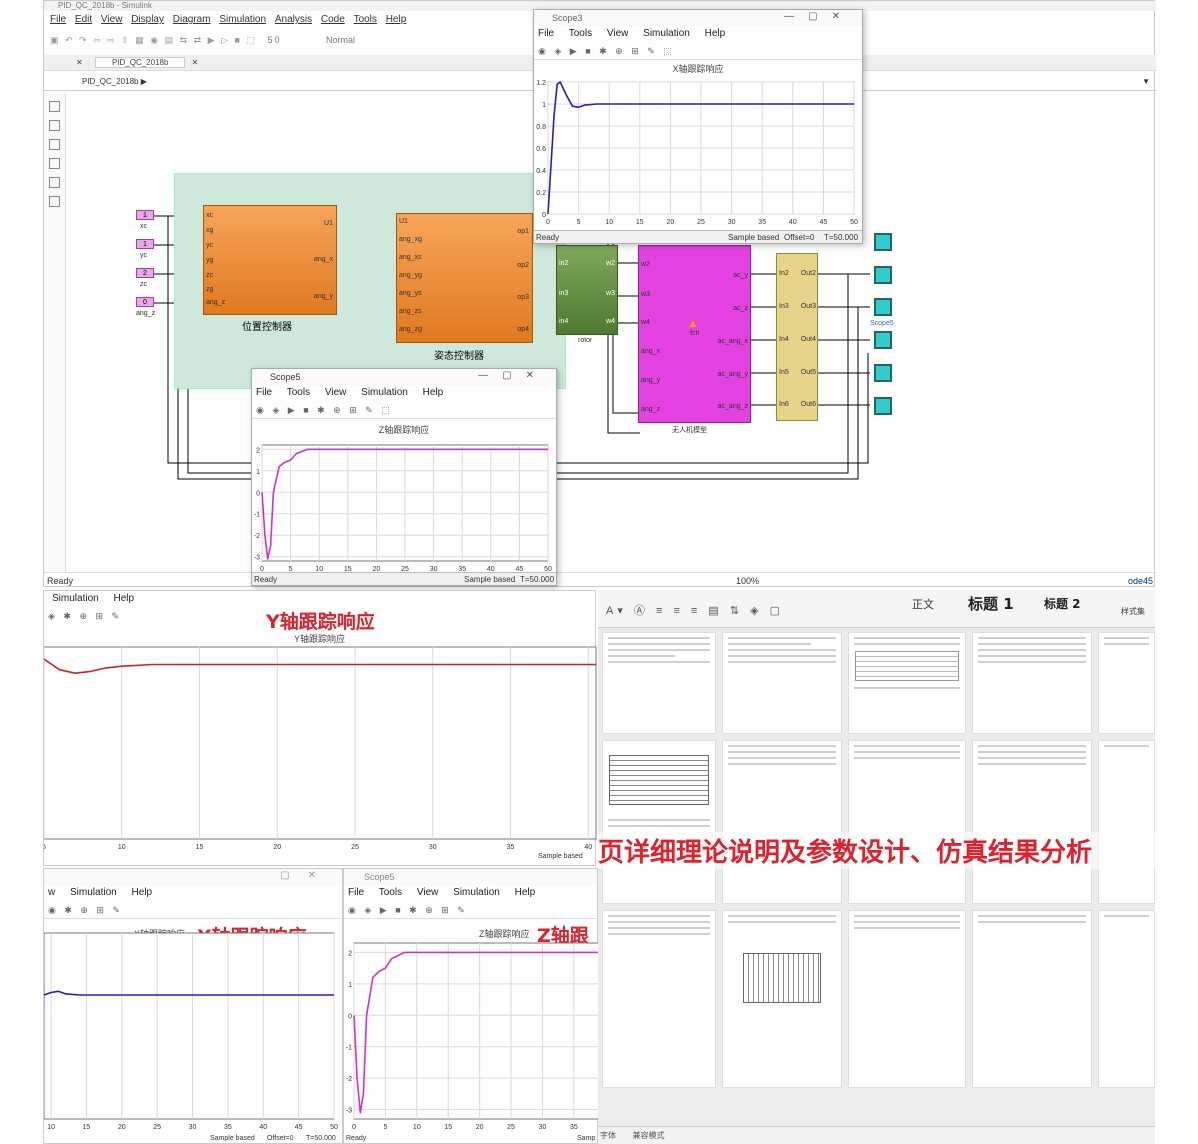 The image size is (1198, 1144). Describe the element at coordinates (54, 163) in the screenshot. I see `annotation-icon` at that location.